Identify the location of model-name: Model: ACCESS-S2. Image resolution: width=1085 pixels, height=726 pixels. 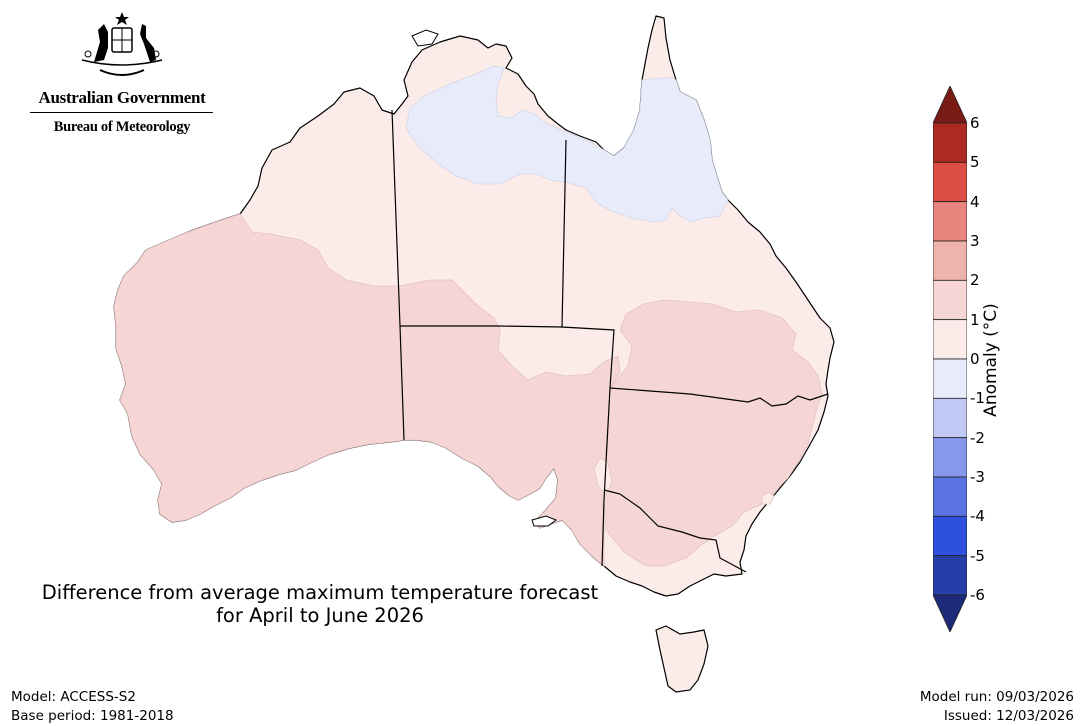
(73, 697).